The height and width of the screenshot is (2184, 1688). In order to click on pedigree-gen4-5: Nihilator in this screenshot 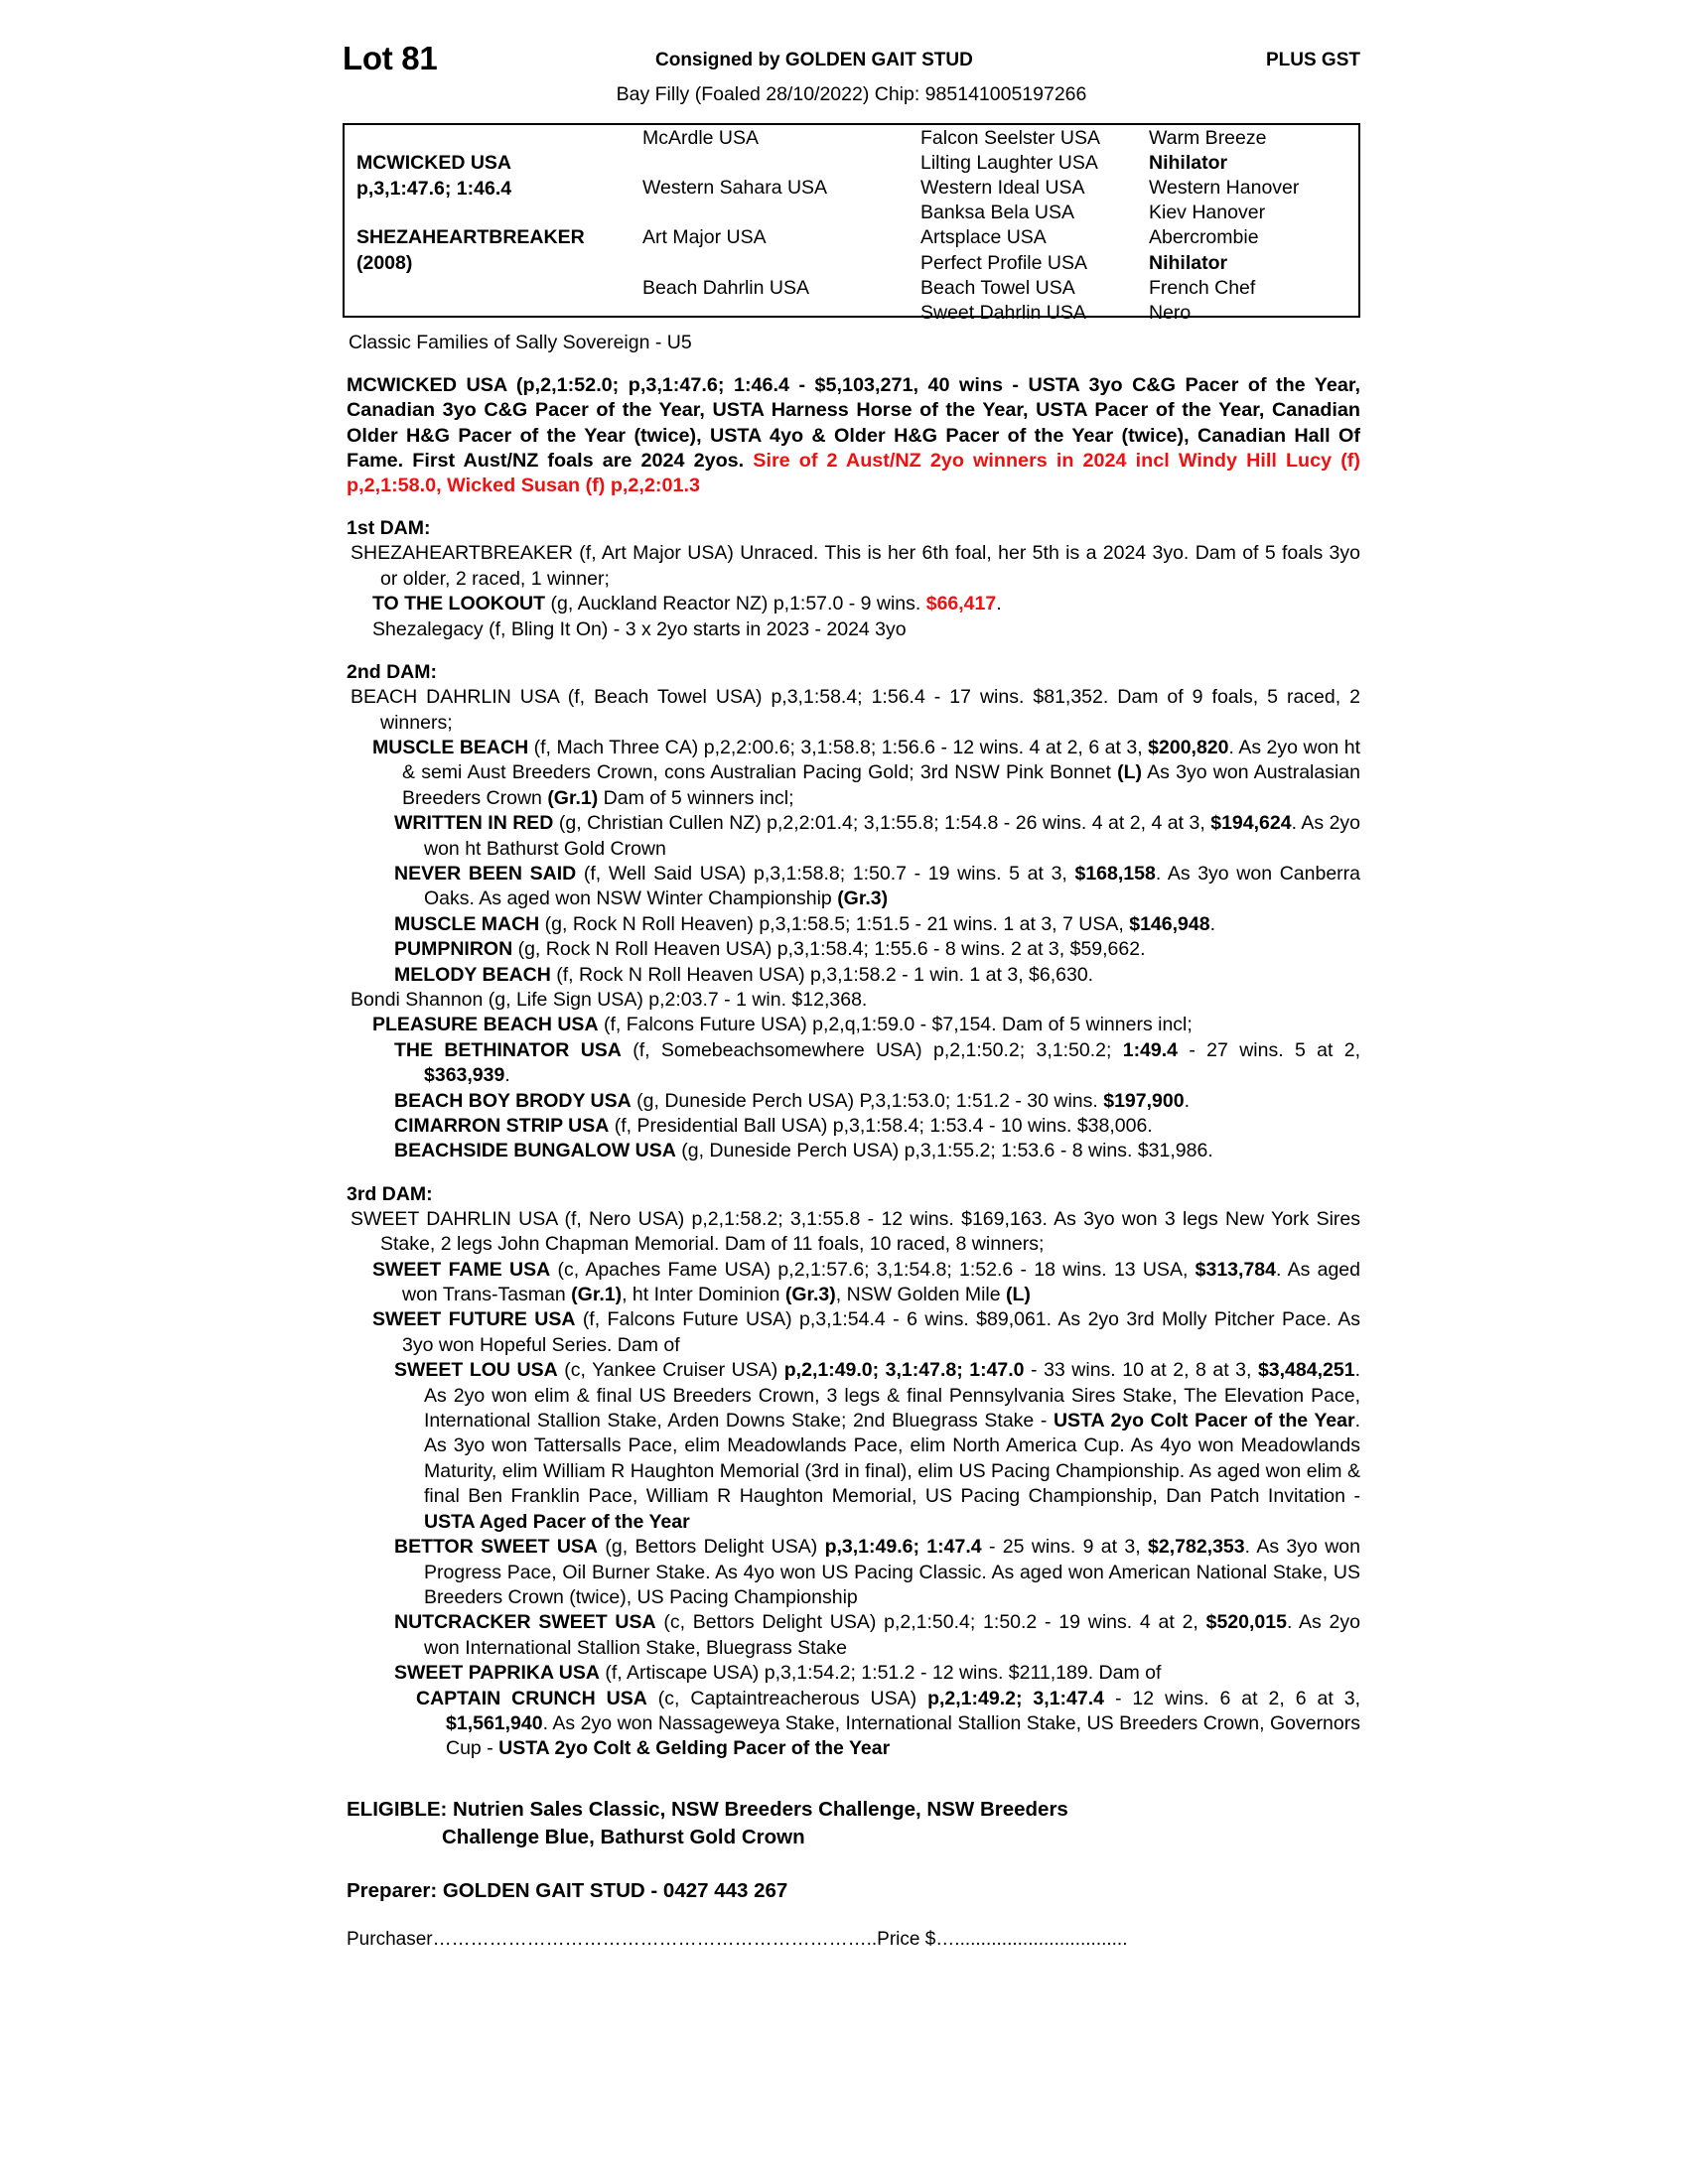, I will do `click(1188, 263)`.